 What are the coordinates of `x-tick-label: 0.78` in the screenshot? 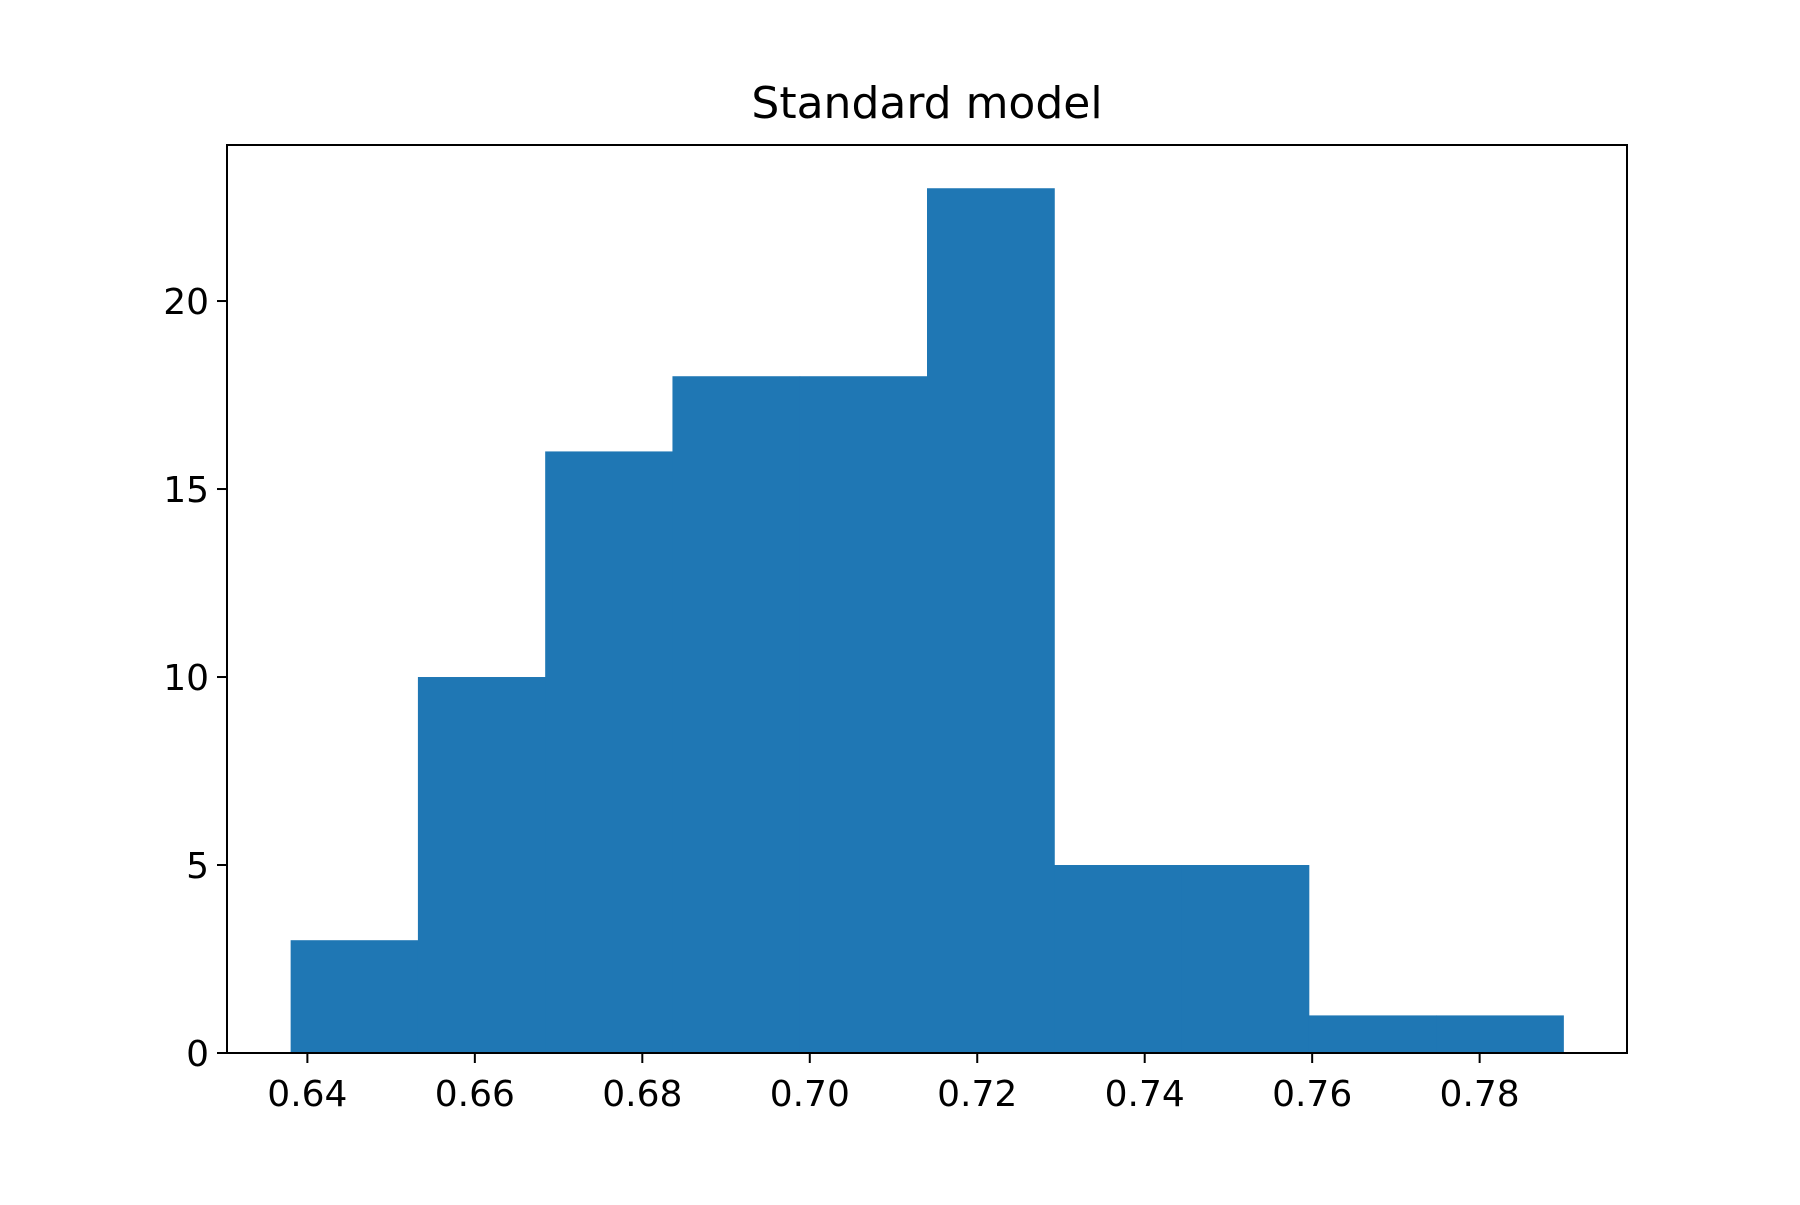 It's located at (1480, 1094).